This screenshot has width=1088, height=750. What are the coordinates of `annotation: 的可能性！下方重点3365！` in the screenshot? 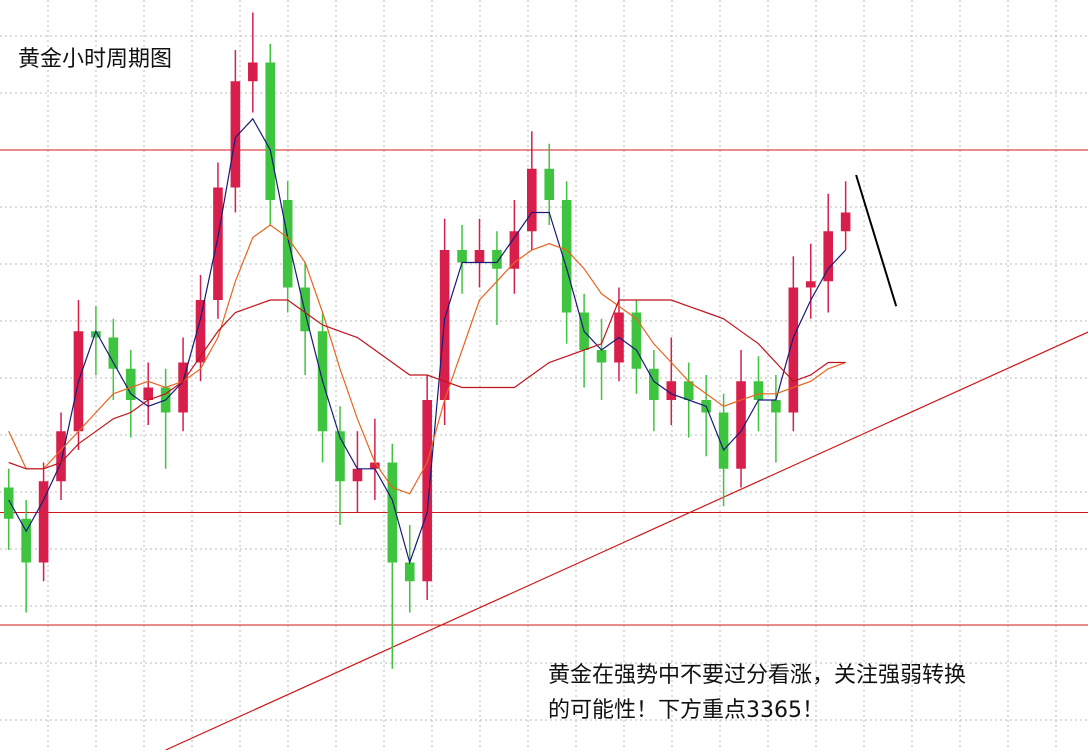 It's located at (686, 710).